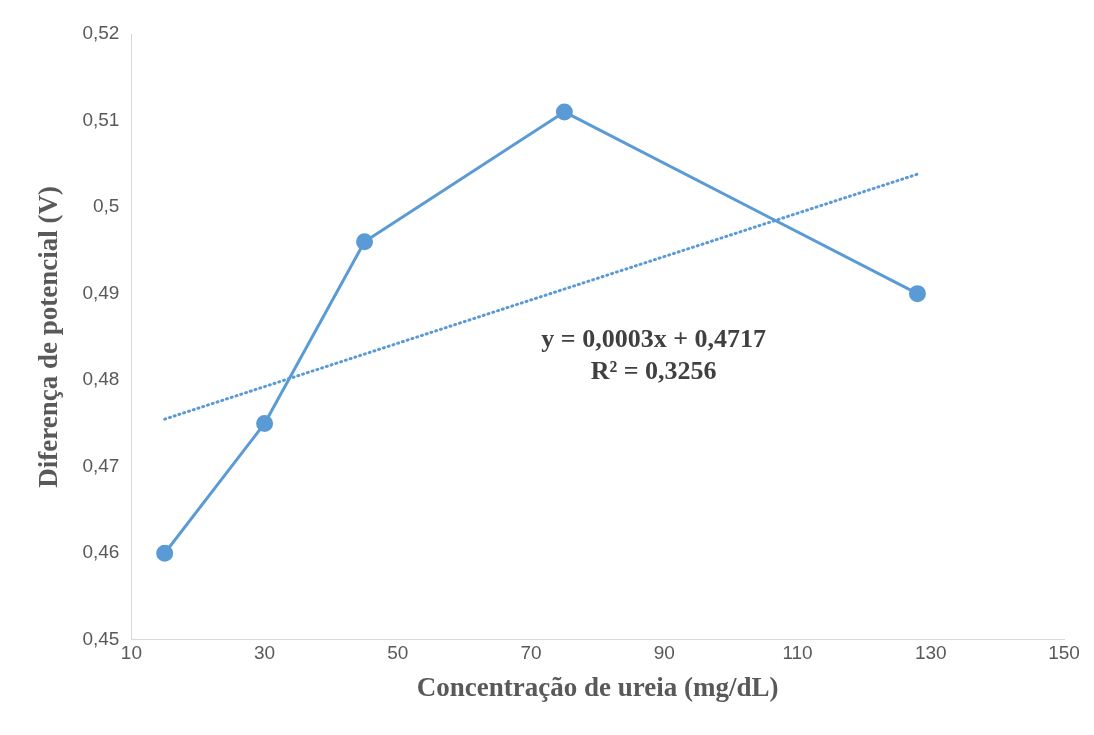 This screenshot has height=735, width=1094. Describe the element at coordinates (1064, 653) in the screenshot. I see `x-tick-label: 150` at that location.